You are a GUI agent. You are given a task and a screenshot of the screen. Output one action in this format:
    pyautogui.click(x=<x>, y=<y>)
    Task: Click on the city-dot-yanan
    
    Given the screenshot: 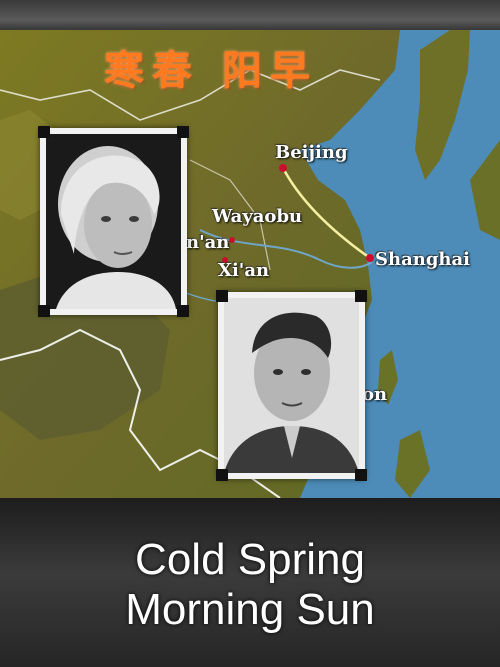 What is the action you would take?
    pyautogui.click(x=232, y=240)
    